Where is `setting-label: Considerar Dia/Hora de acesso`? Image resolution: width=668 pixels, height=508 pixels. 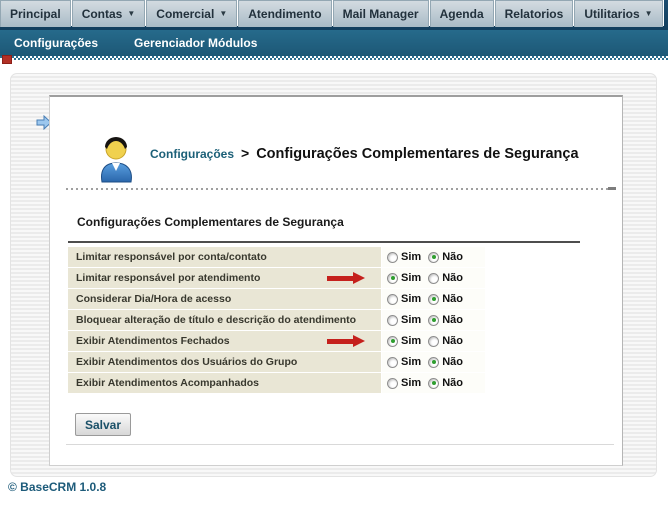 setting-label: Considerar Dia/Hora de acesso is located at coordinates (154, 299).